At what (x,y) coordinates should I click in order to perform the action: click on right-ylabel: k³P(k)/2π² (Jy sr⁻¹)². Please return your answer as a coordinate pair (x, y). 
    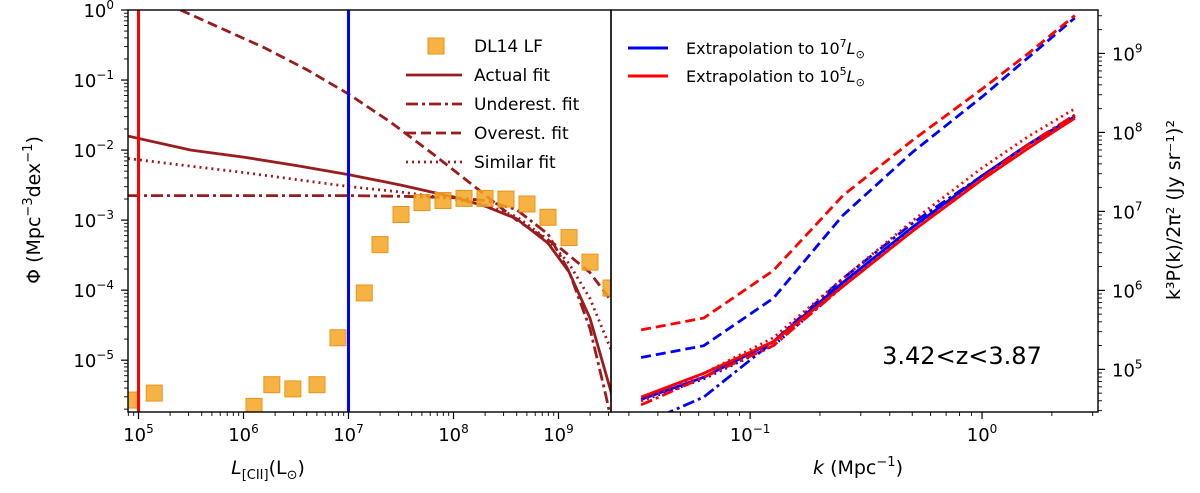
    Looking at the image, I should click on (1174, 210).